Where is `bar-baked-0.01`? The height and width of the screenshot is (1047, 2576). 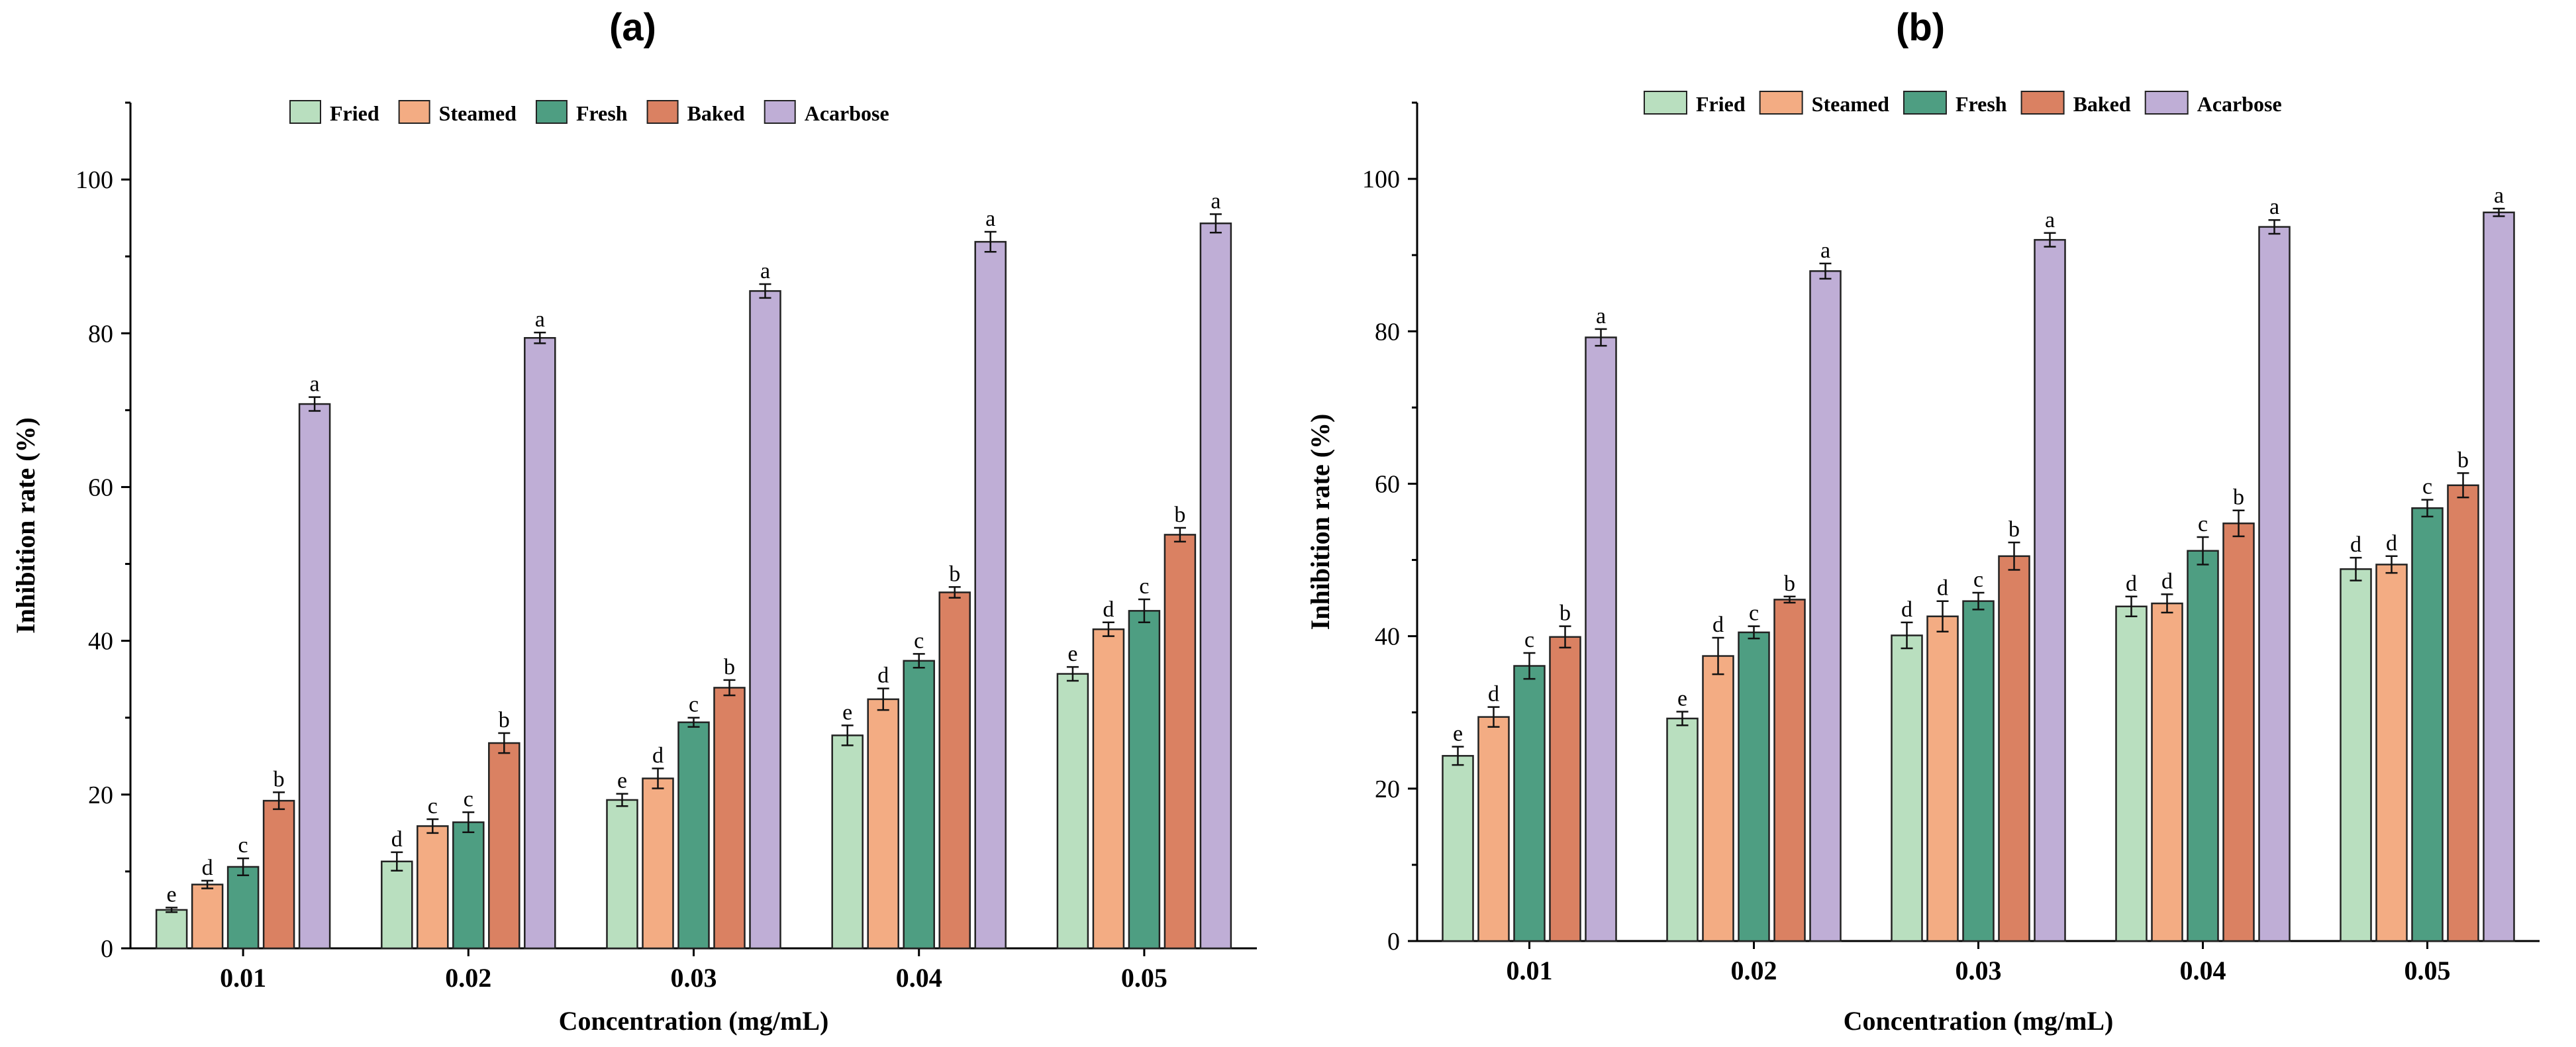 bar-baked-0.01 is located at coordinates (1565, 789).